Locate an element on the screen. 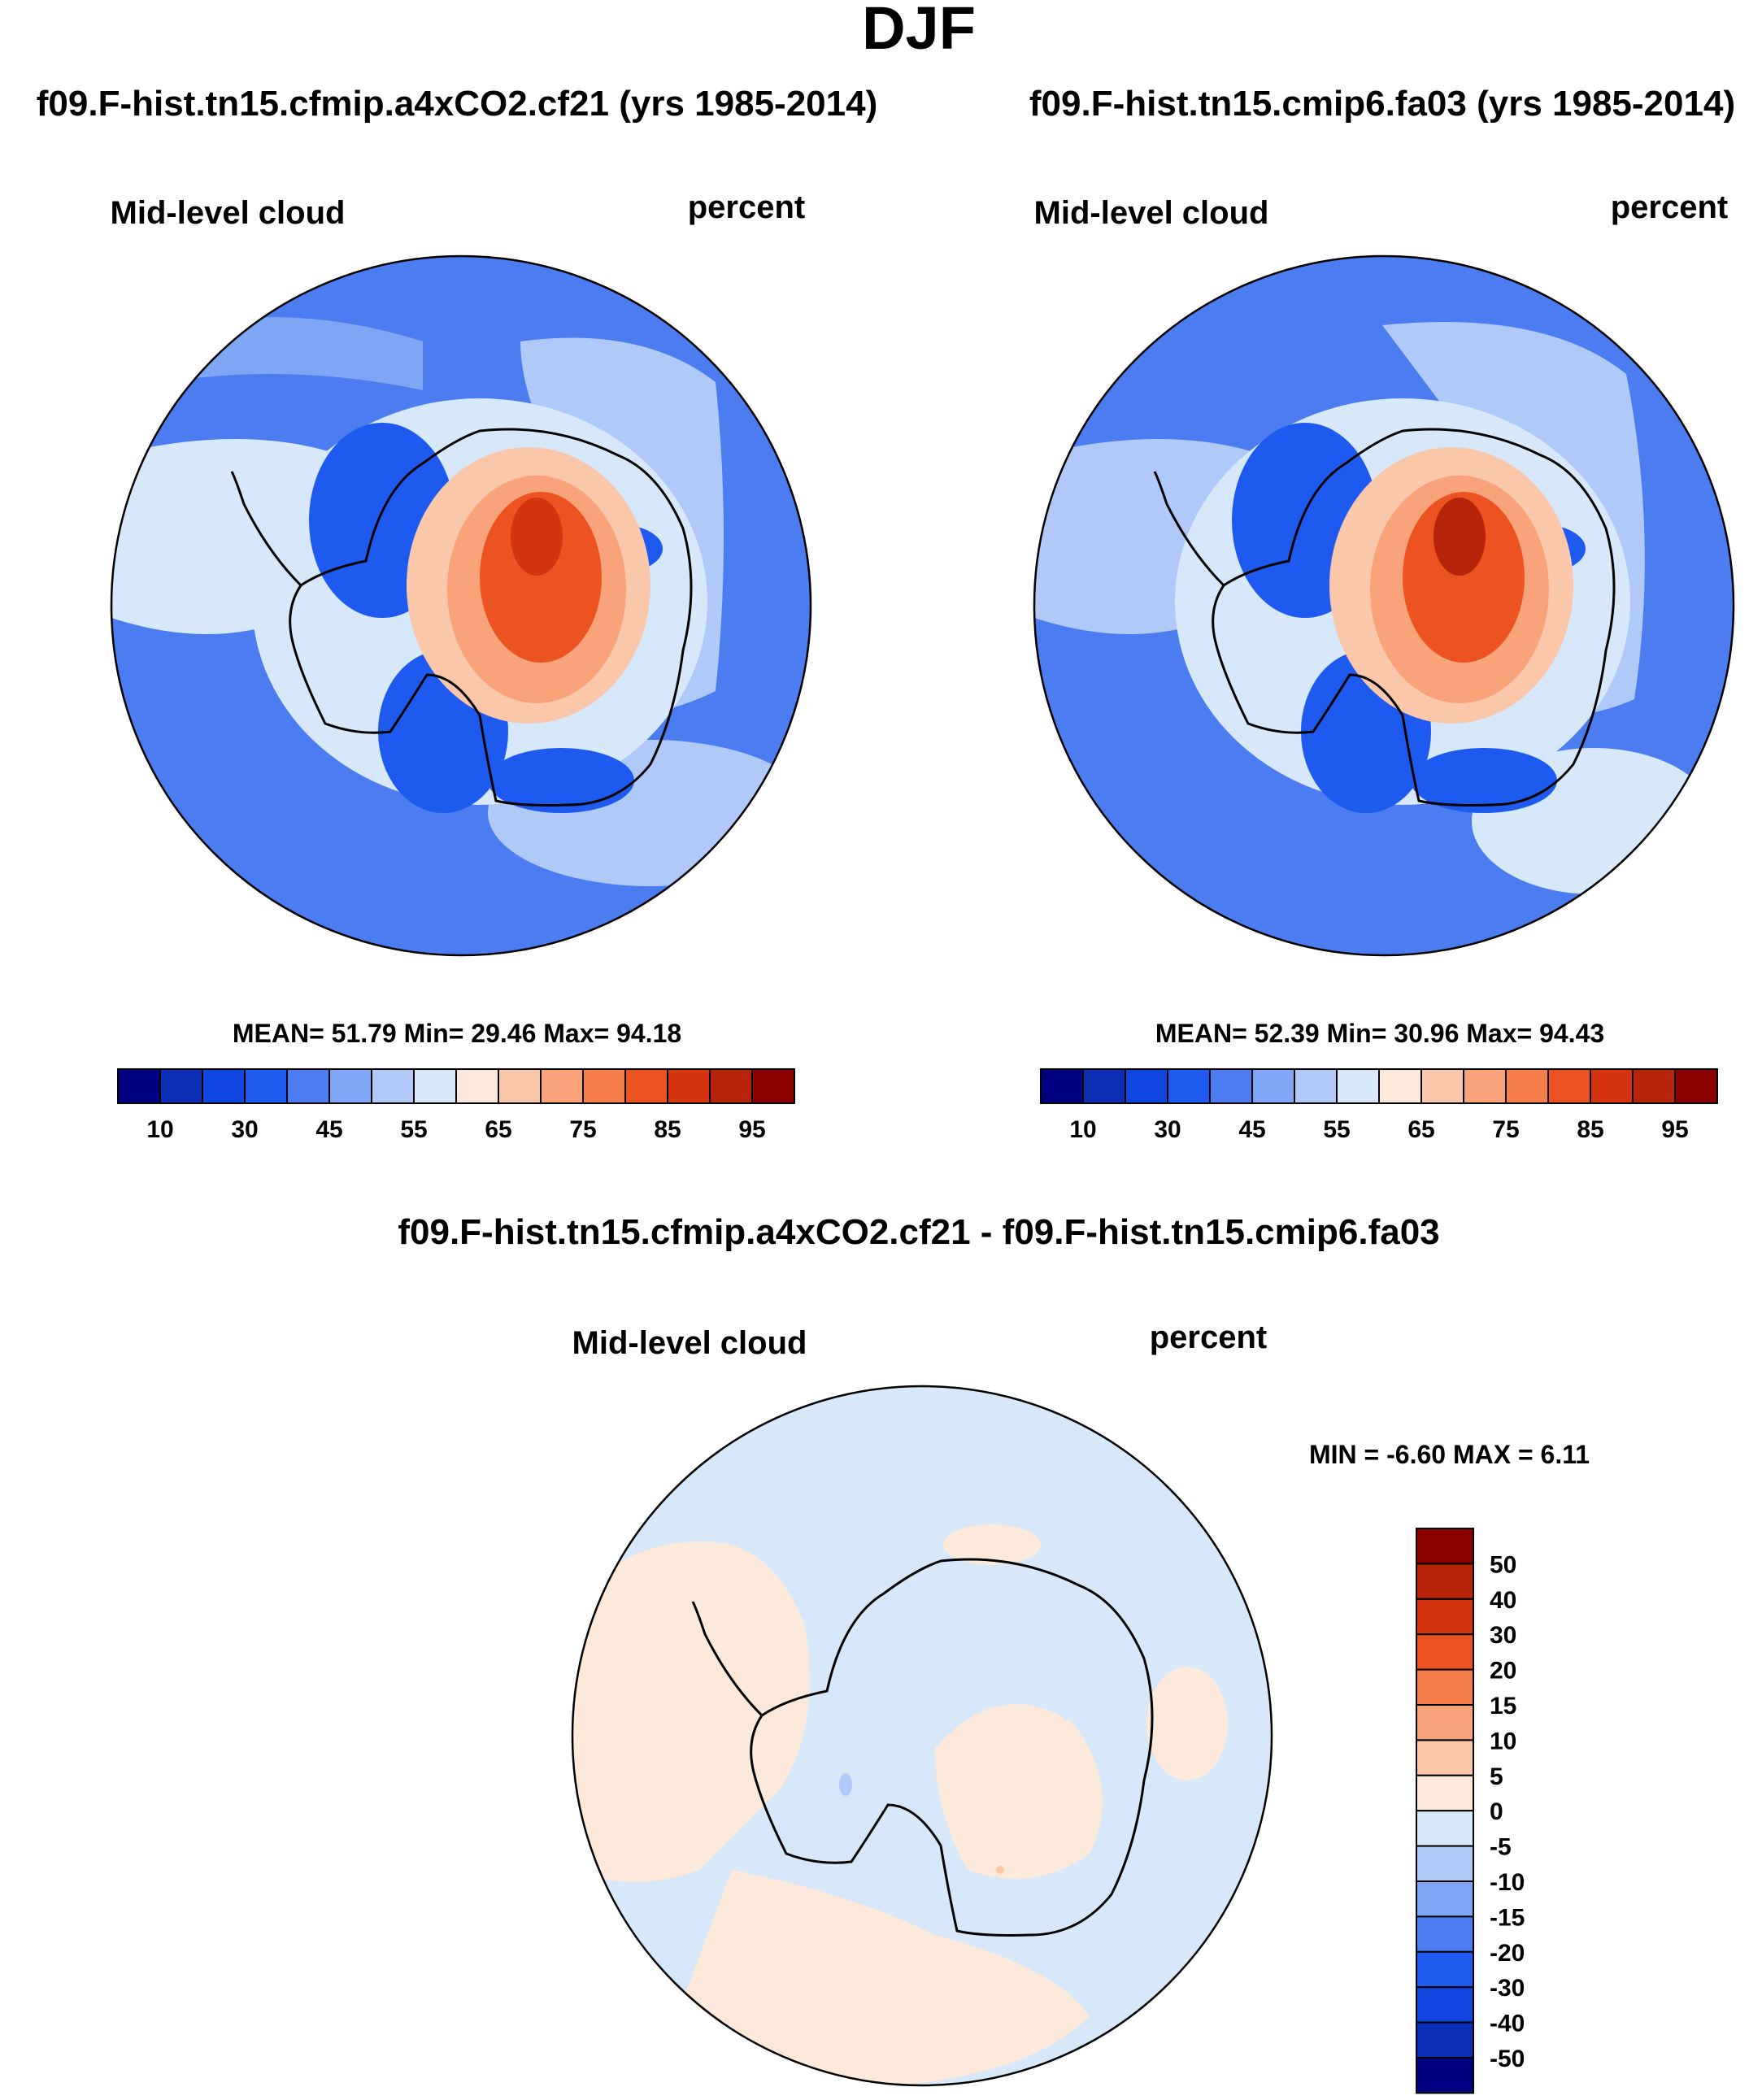  panel-control-coastline is located at coordinates (1414, 617).